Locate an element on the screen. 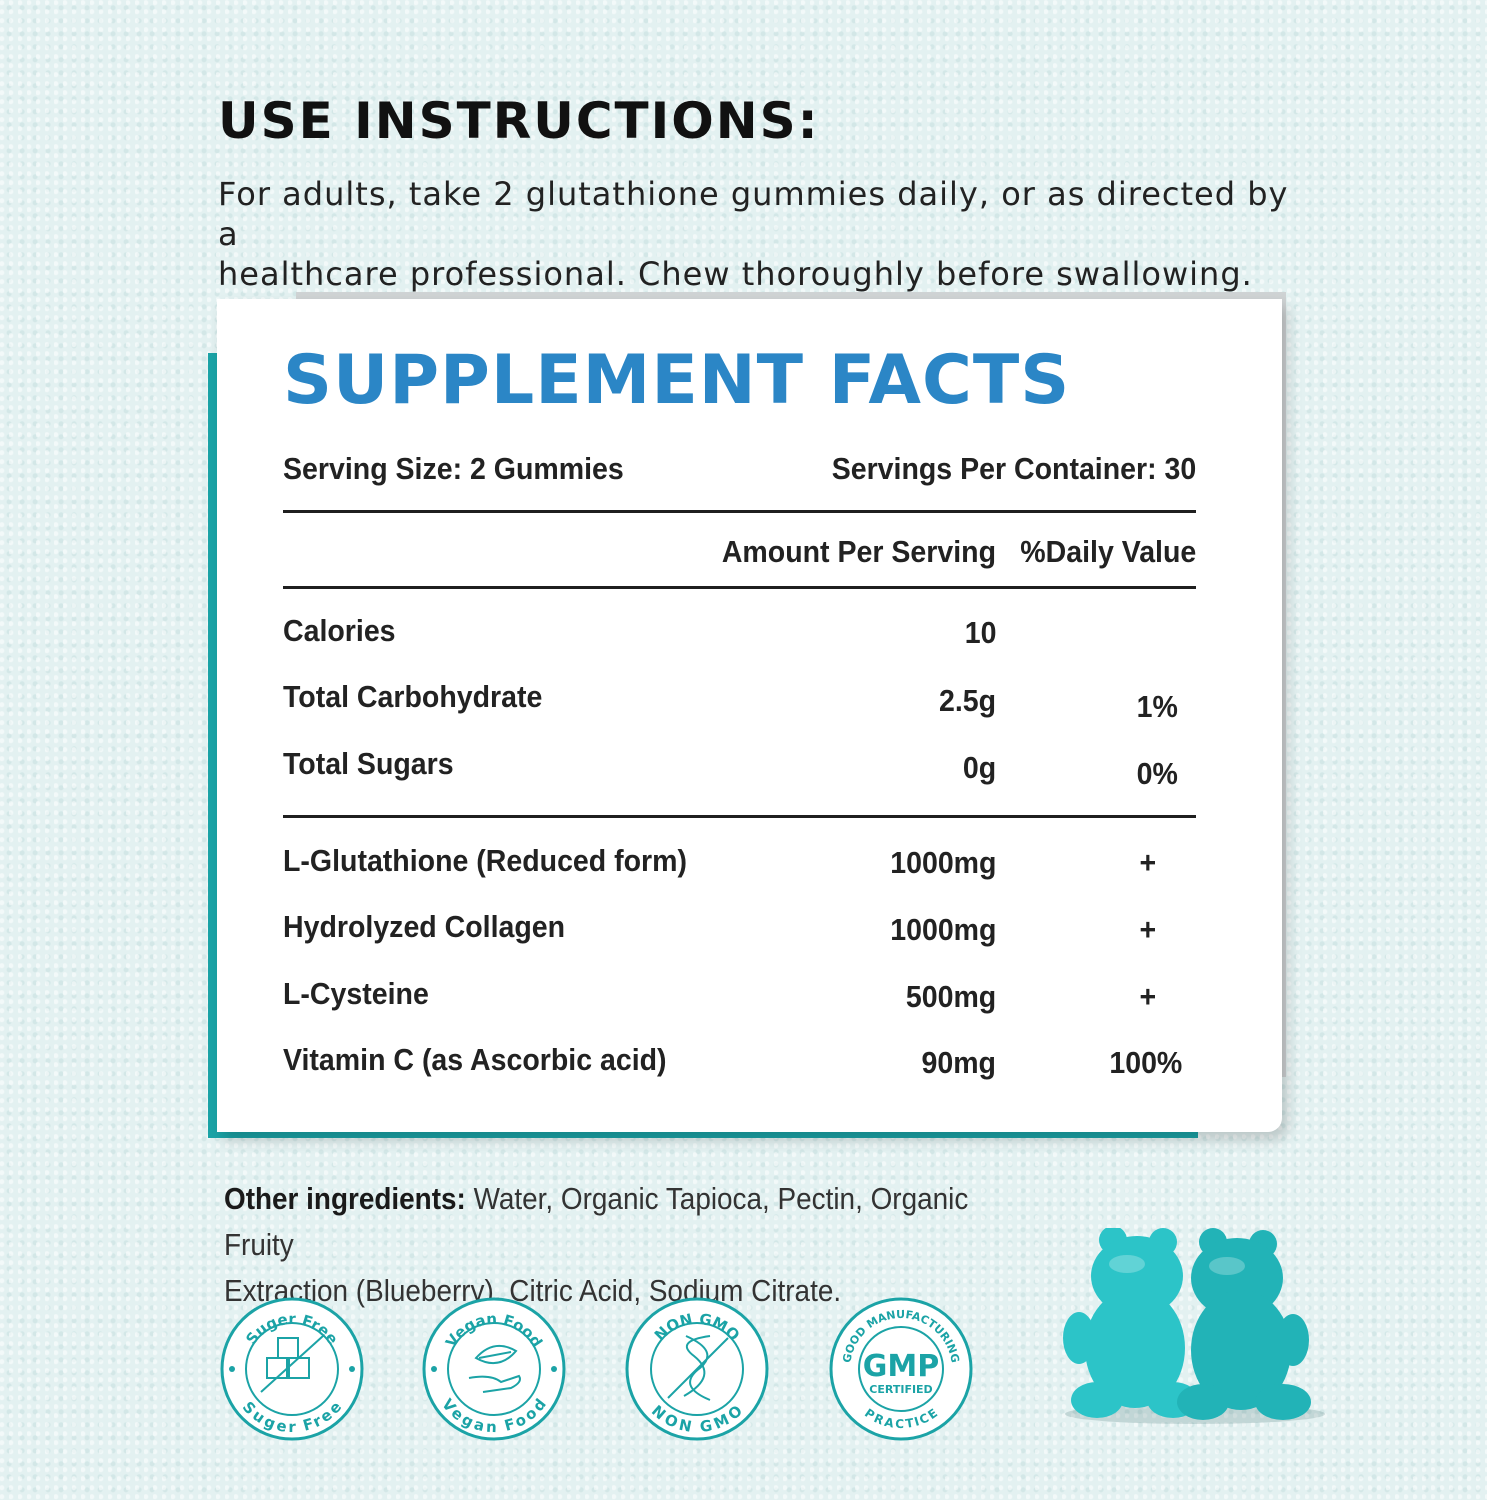 This screenshot has height=1500, width=1487. gummy-bears-image is located at coordinates (1194, 1326).